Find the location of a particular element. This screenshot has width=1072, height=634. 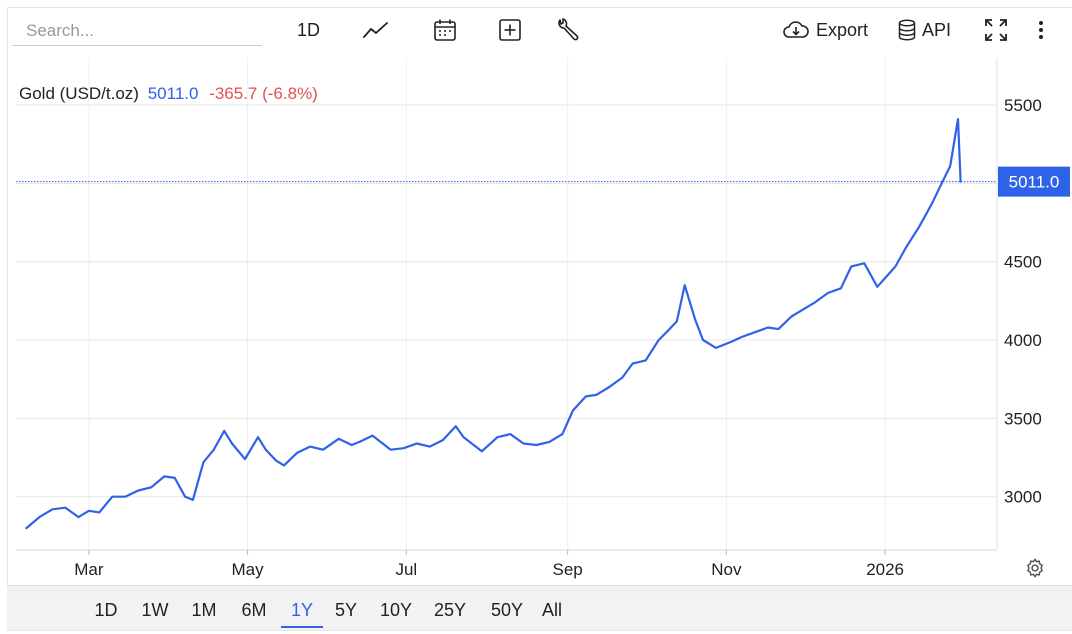

cloud-download-icon is located at coordinates (796, 29).